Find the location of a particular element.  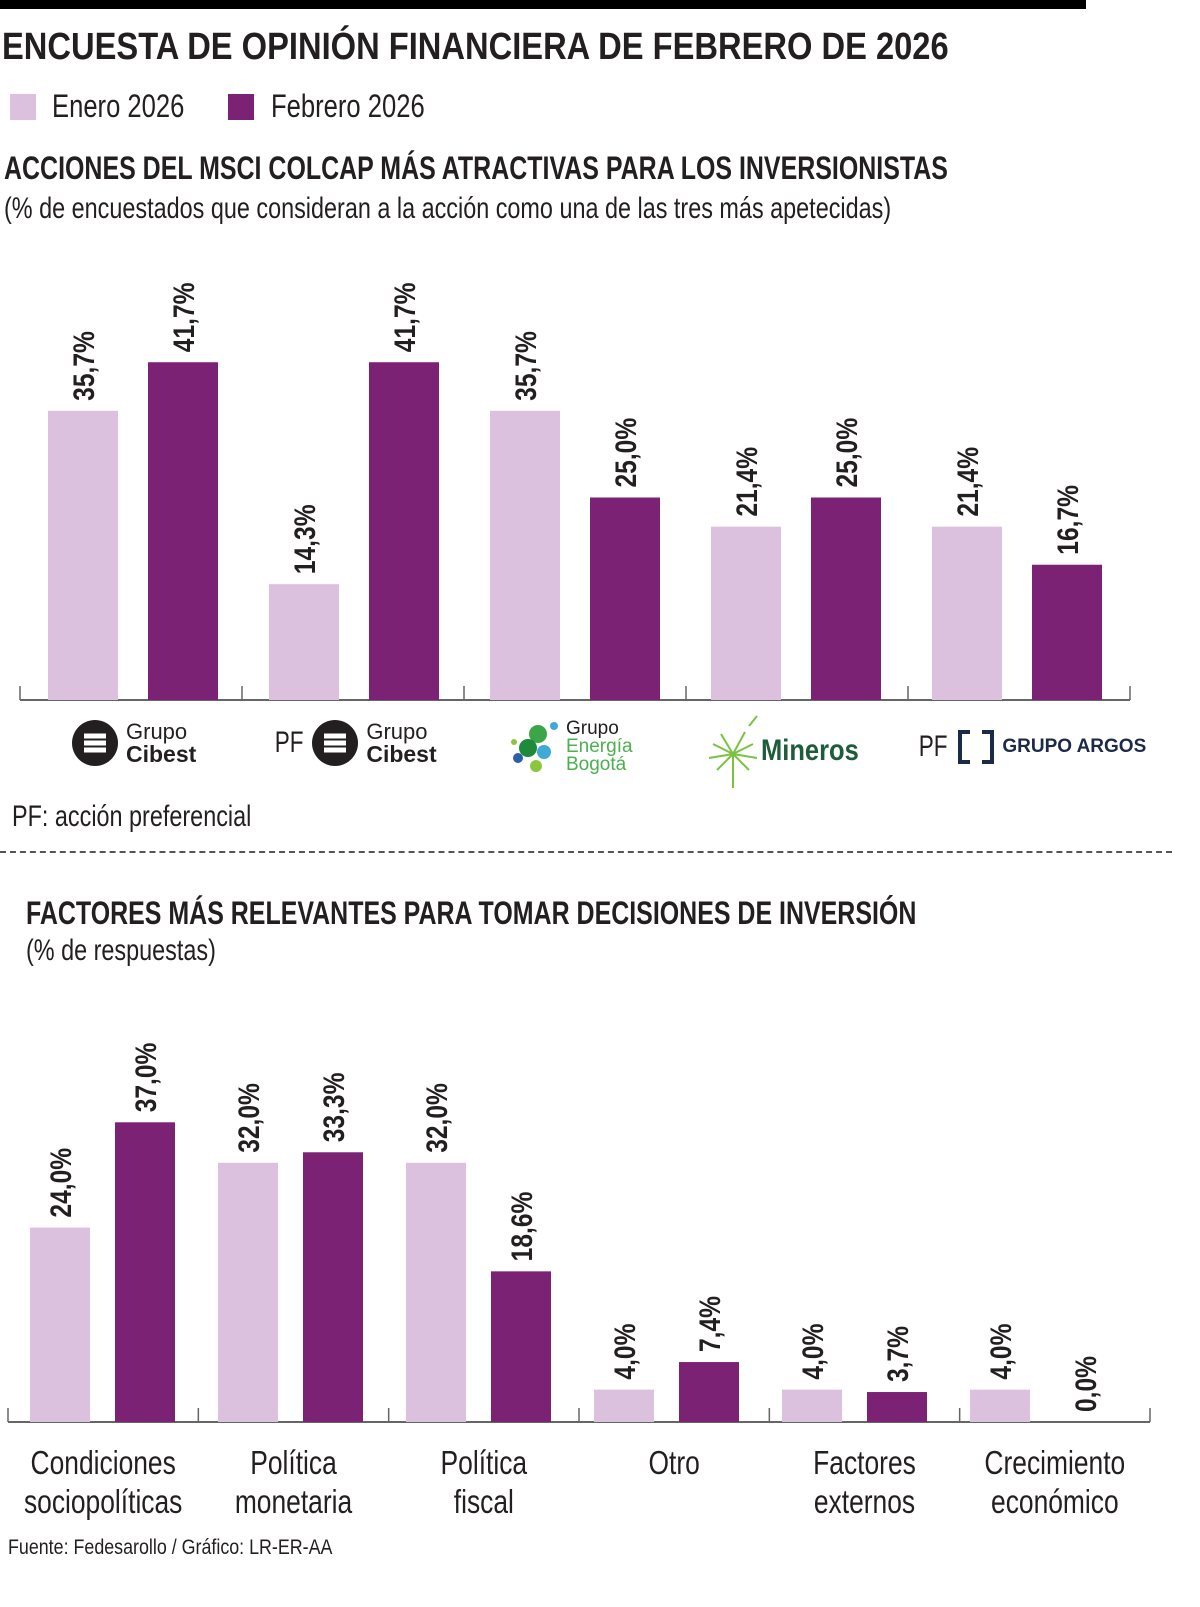

legend-label-enero: Enero 2026 is located at coordinates (118, 106).